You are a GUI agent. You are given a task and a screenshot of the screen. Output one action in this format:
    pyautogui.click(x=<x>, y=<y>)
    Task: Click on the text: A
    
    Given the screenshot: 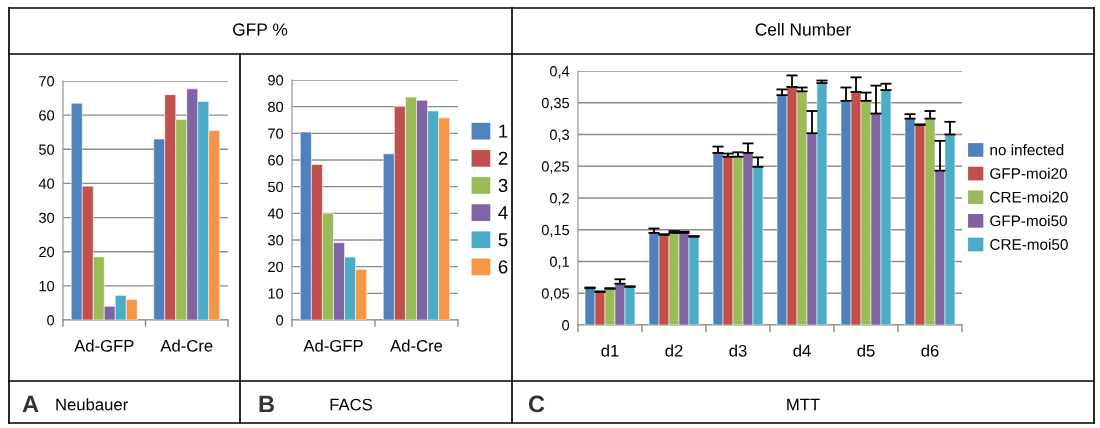 What is the action you would take?
    pyautogui.click(x=30, y=404)
    